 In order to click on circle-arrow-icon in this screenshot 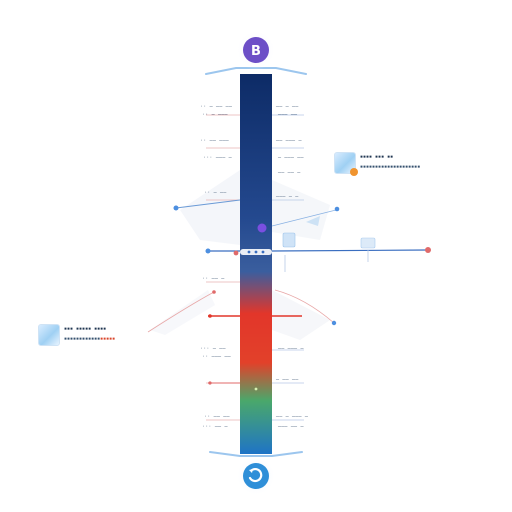, I will do `click(255, 475)`.